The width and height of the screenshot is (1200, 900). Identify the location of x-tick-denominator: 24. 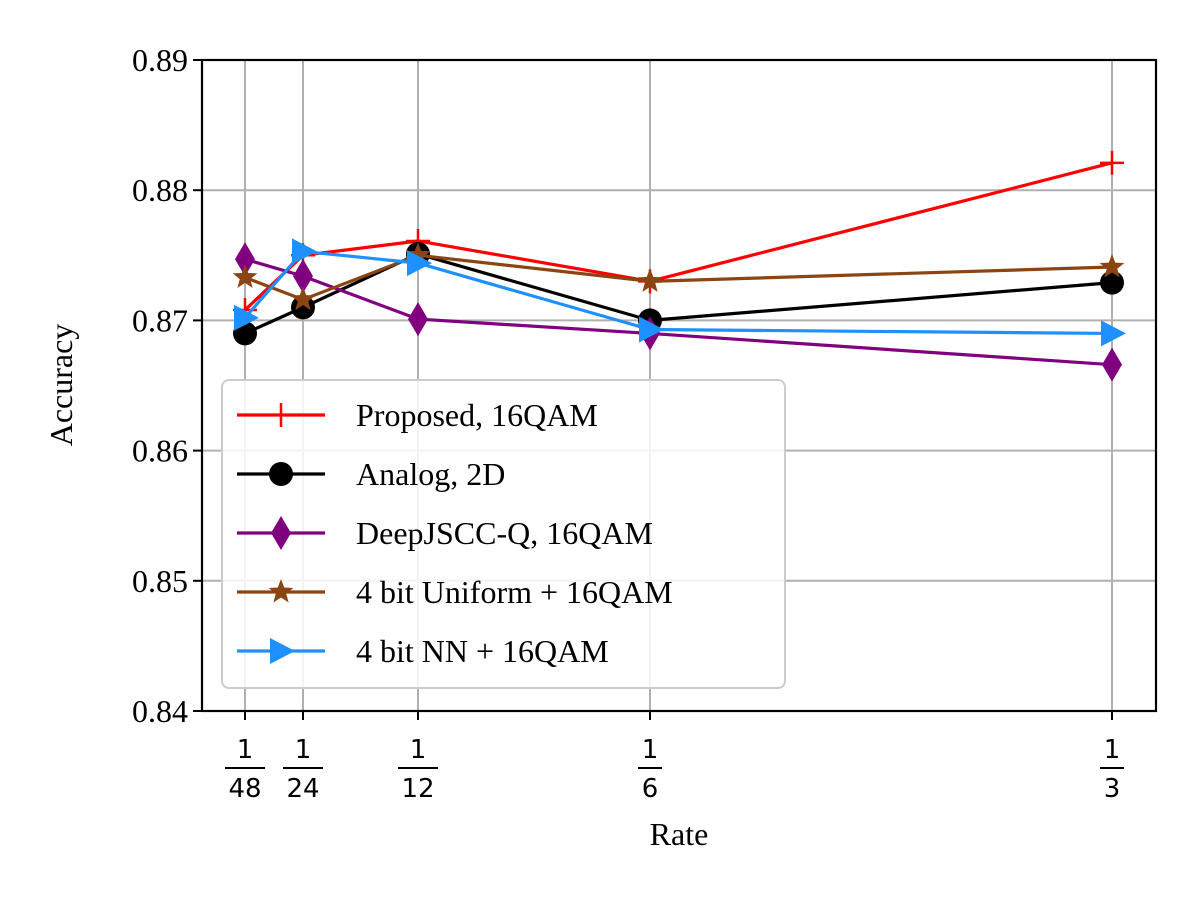
(302, 789).